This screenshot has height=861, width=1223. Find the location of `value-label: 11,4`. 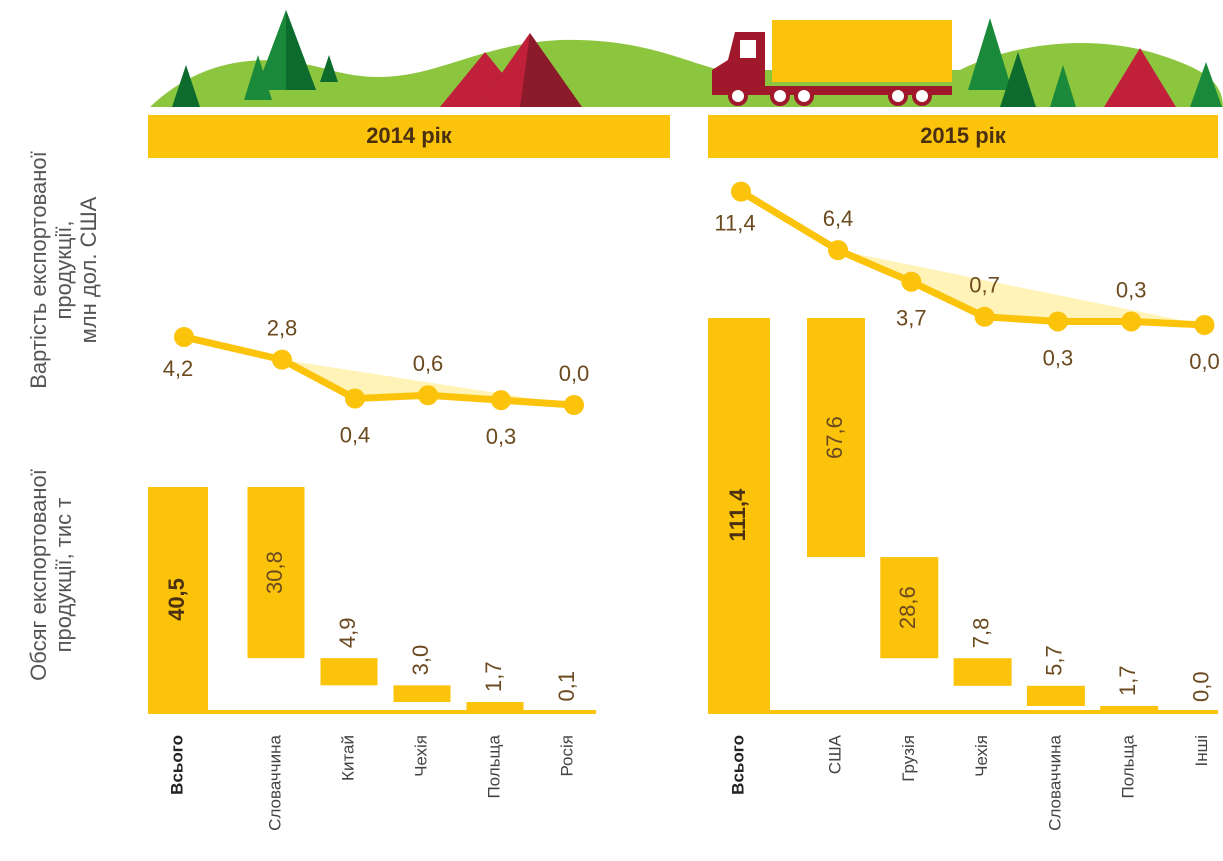

value-label: 11,4 is located at coordinates (734, 222).